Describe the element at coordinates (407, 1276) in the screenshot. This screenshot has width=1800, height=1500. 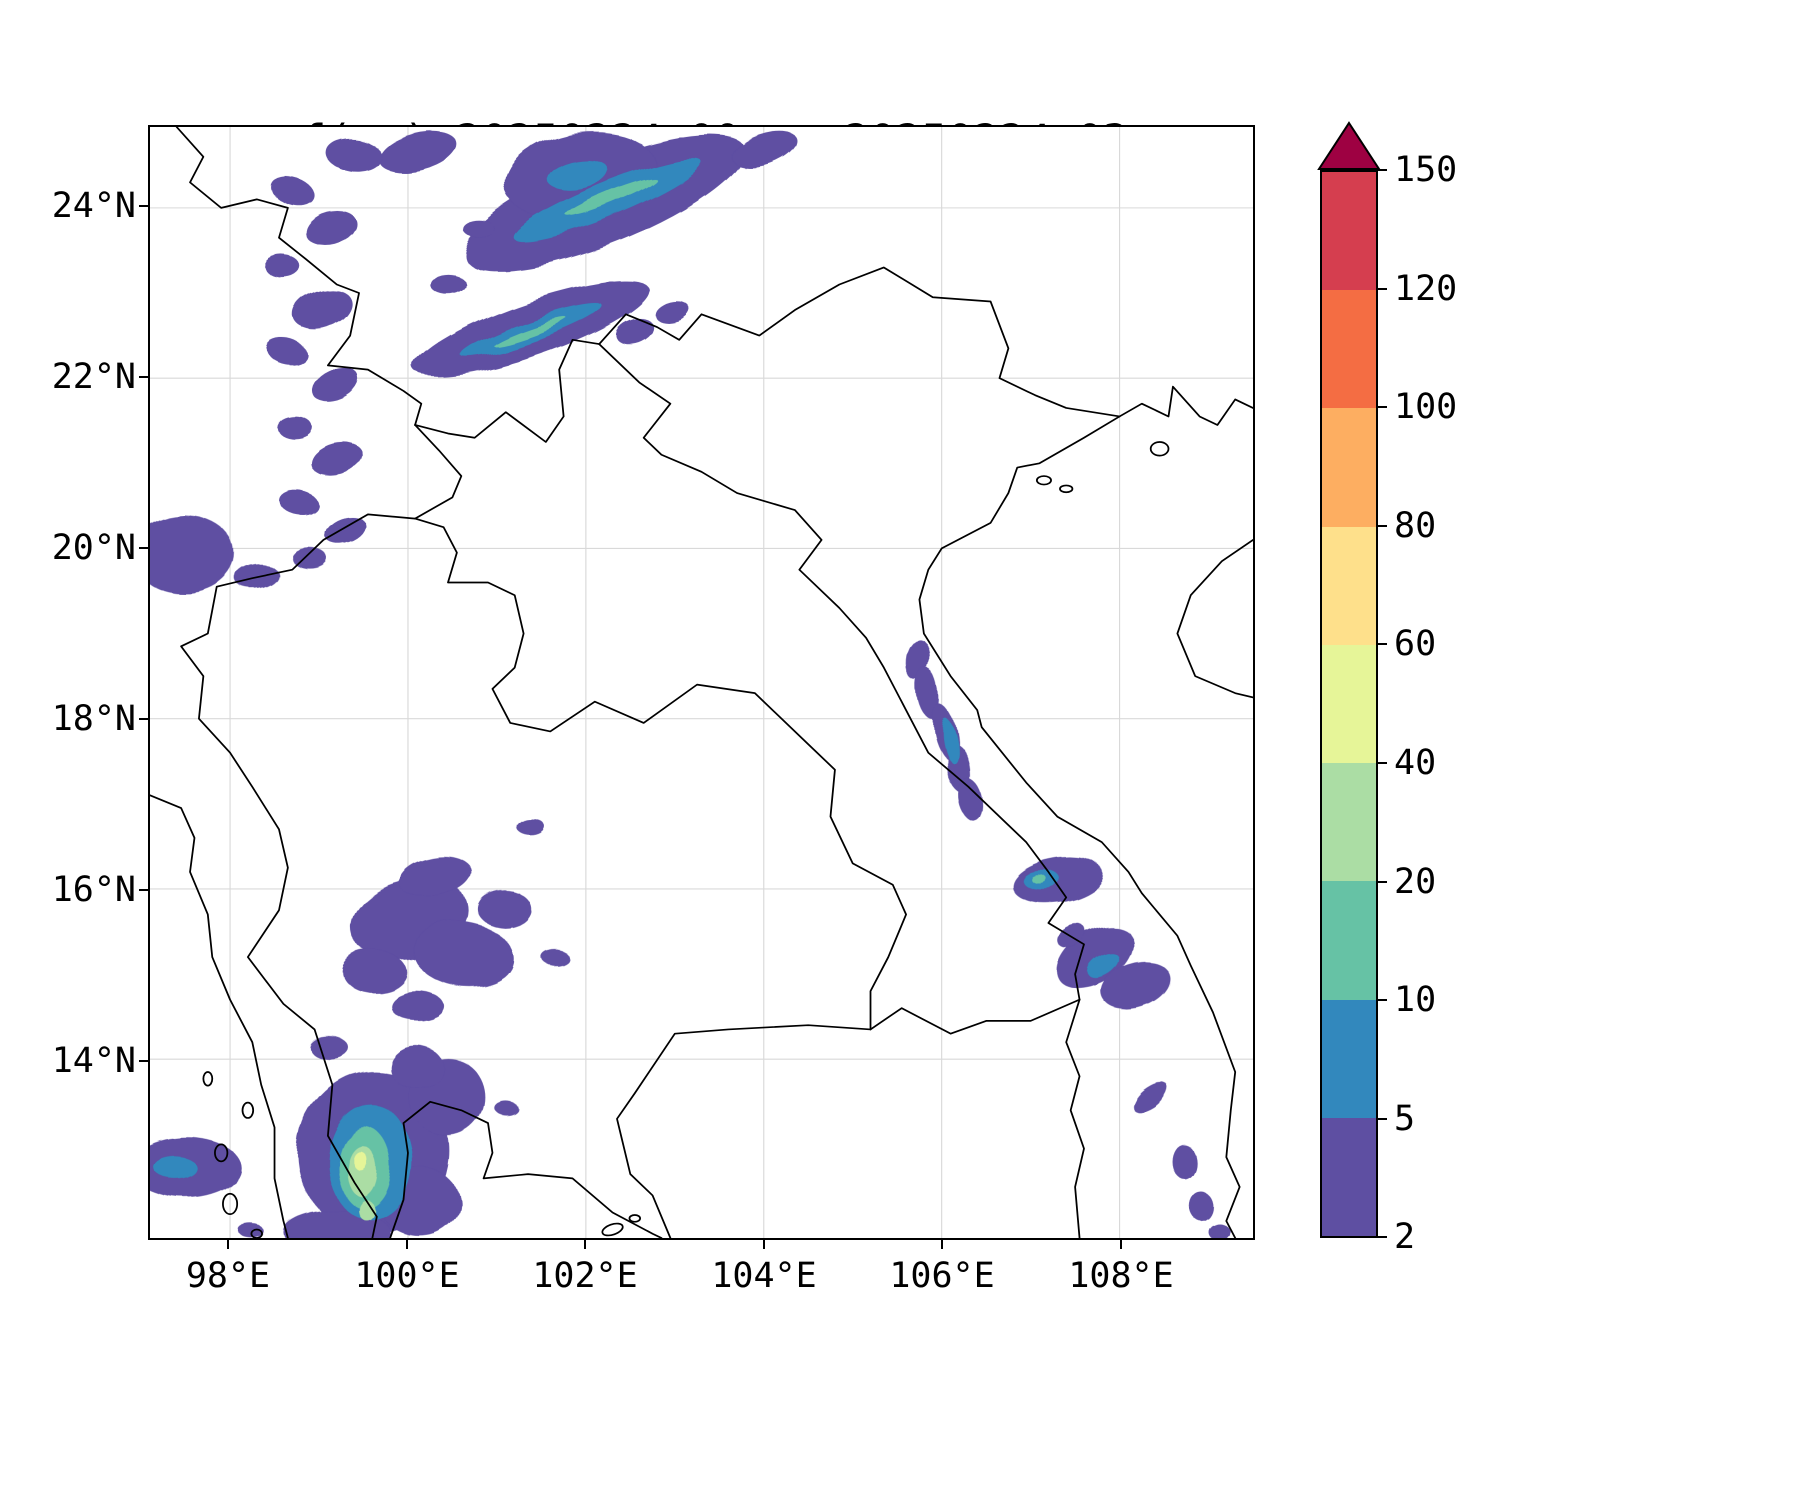
I see `x-tick-label-100e: 100°E` at that location.